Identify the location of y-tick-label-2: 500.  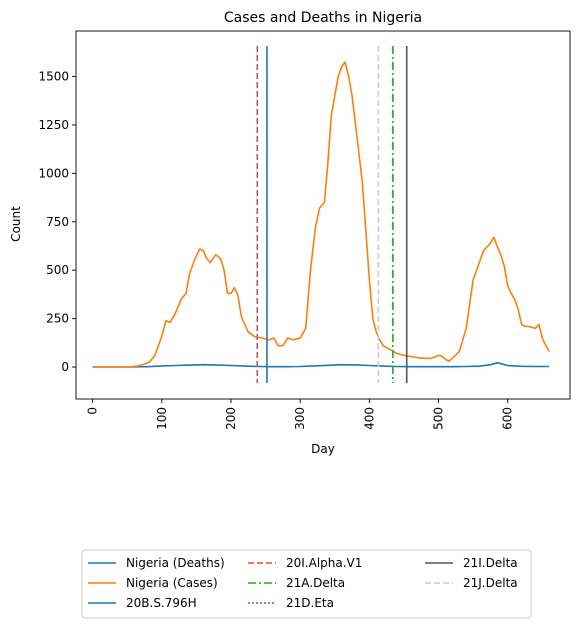
(57, 270).